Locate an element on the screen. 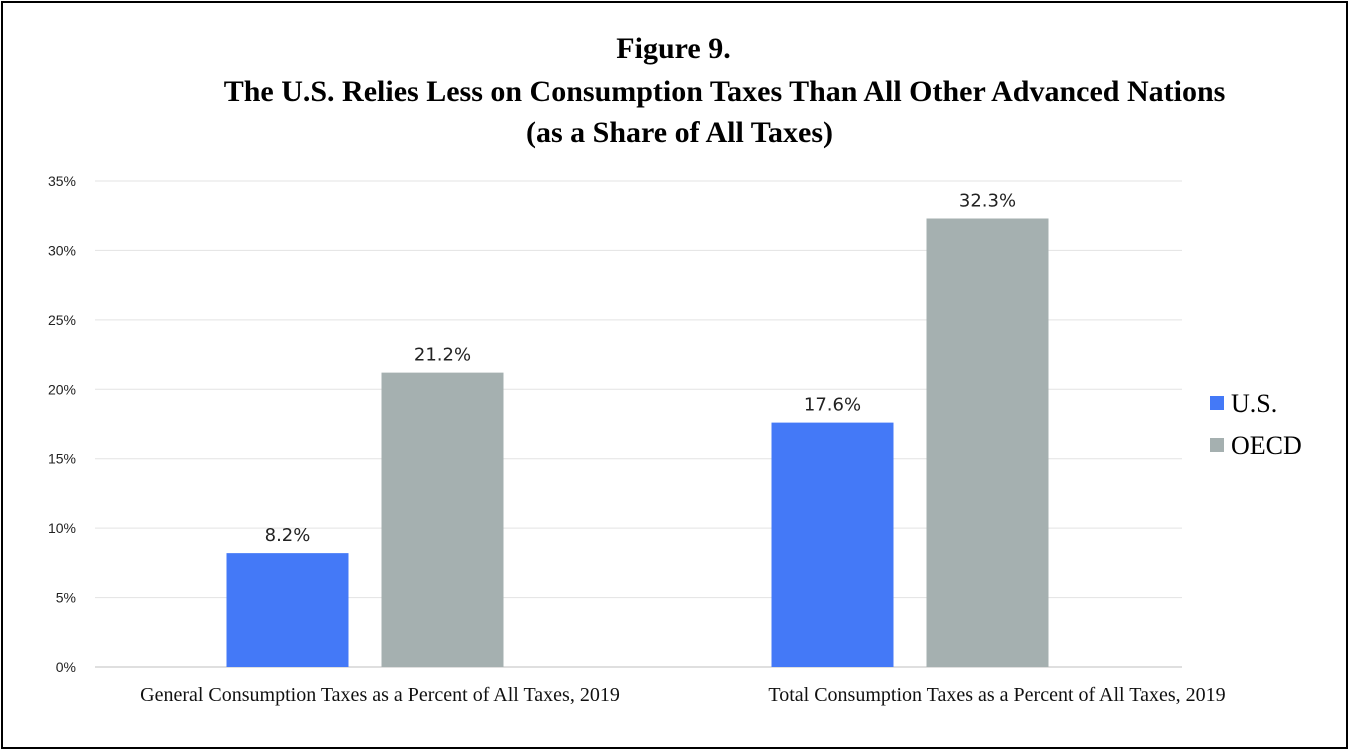 The image size is (1349, 750). data-label: 17.6% is located at coordinates (832, 405).